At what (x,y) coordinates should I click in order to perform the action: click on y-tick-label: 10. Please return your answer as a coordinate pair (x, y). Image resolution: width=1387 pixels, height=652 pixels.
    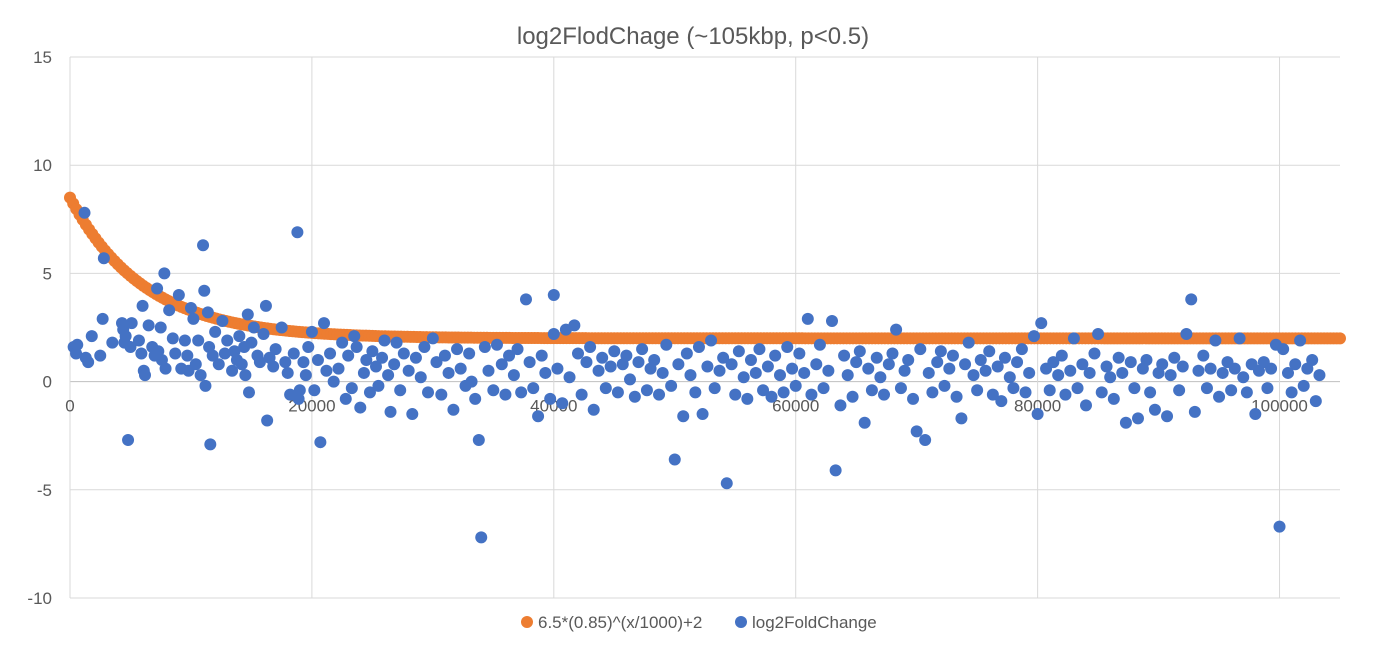
    Looking at the image, I should click on (42, 165).